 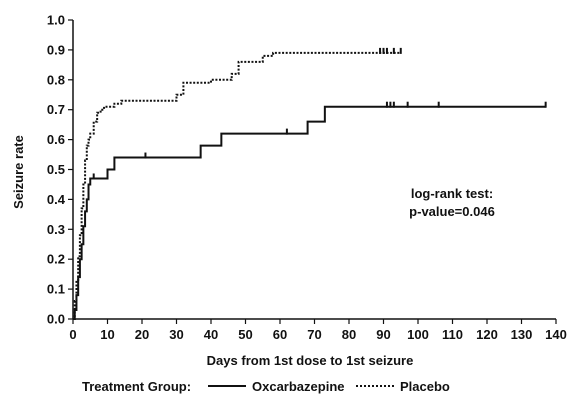 What do you see at coordinates (452, 334) in the screenshot?
I see `x-tick-label: 110` at bounding box center [452, 334].